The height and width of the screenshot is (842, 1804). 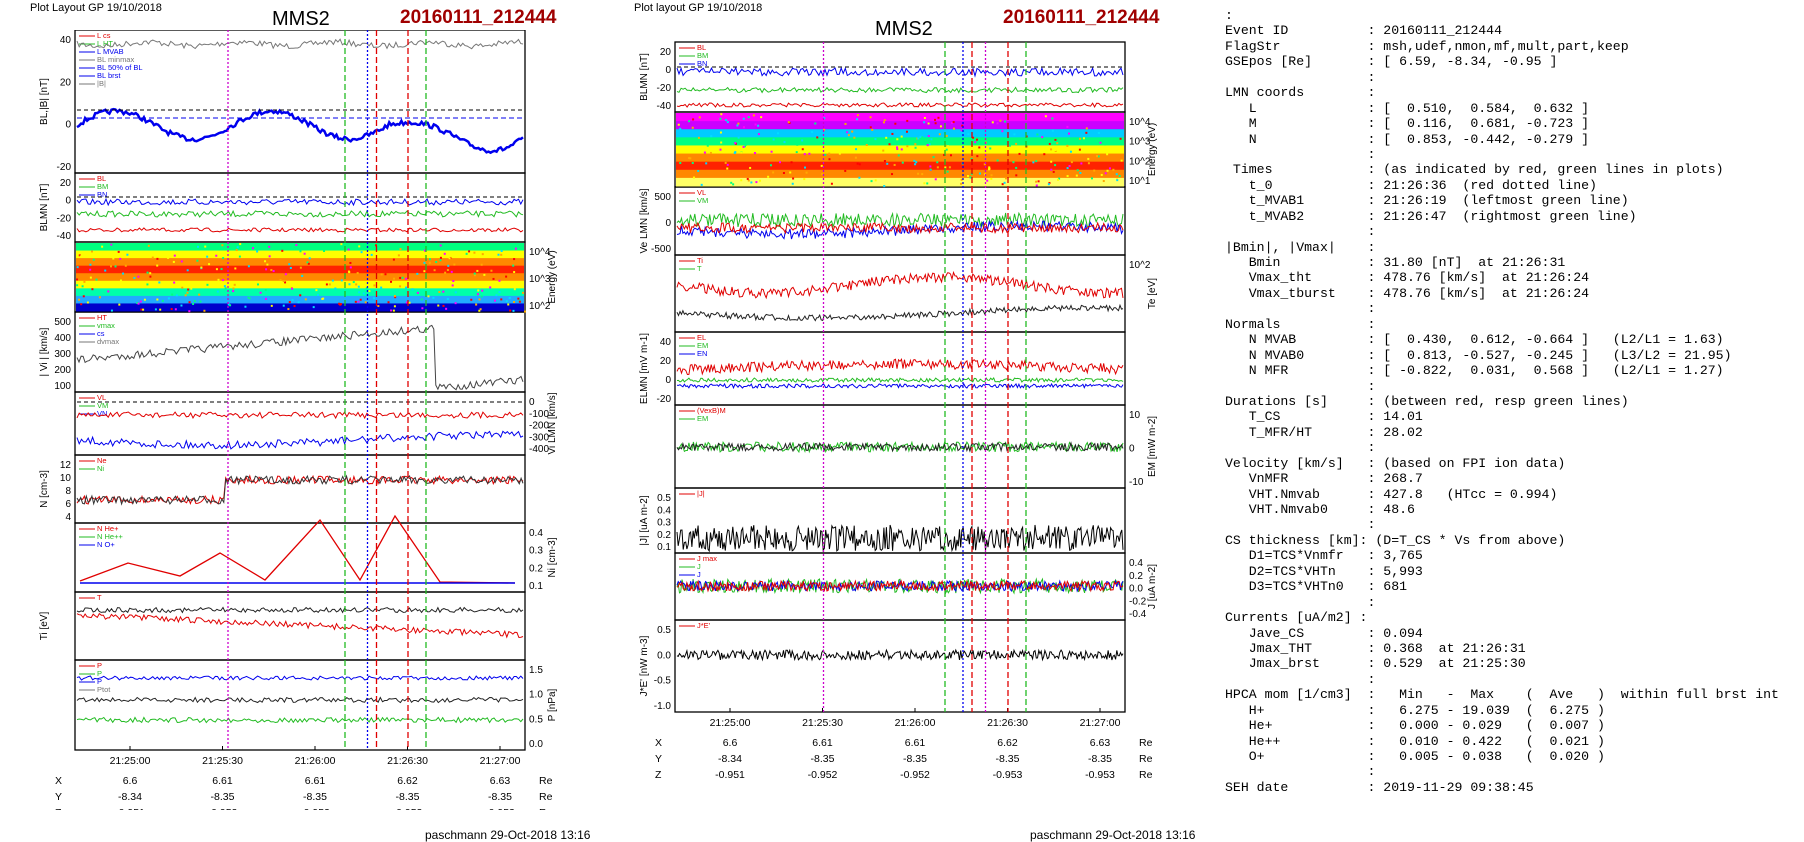 What do you see at coordinates (1324, 479) in the screenshot?
I see `info-line: VnMFR : 268.7` at bounding box center [1324, 479].